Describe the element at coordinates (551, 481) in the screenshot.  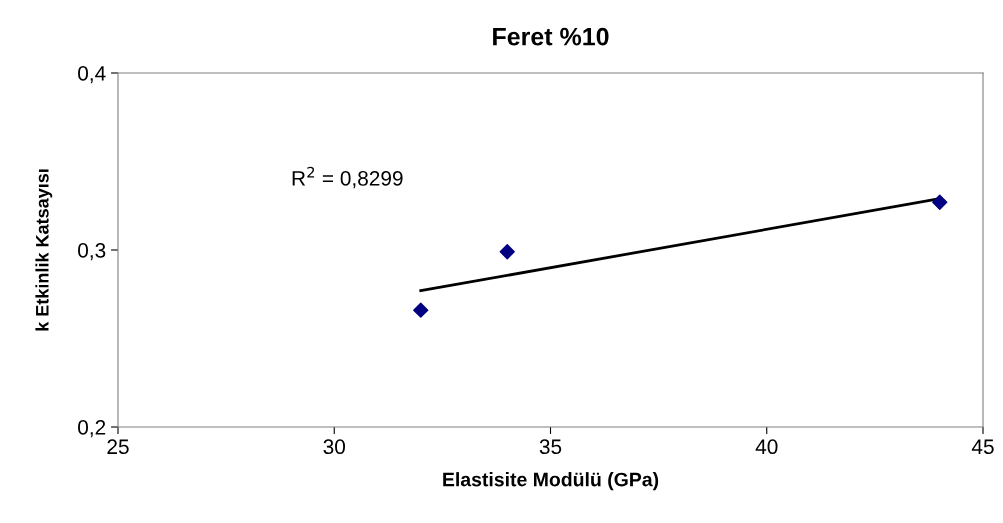
I see `x-axis-title: Elastisite Modülü (GPa)` at that location.